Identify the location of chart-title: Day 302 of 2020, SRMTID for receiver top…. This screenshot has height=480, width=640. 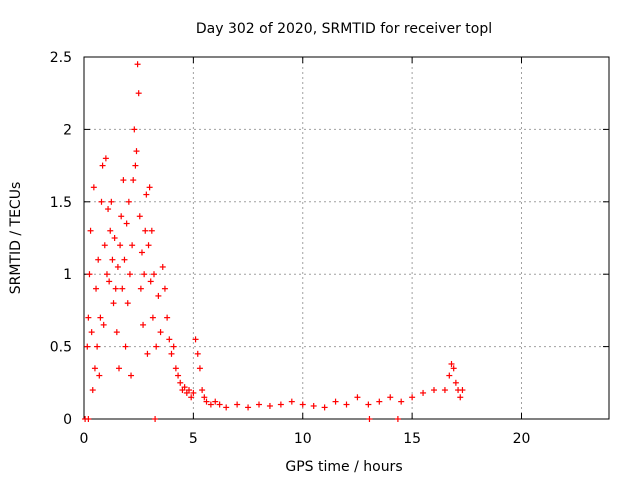
(344, 29).